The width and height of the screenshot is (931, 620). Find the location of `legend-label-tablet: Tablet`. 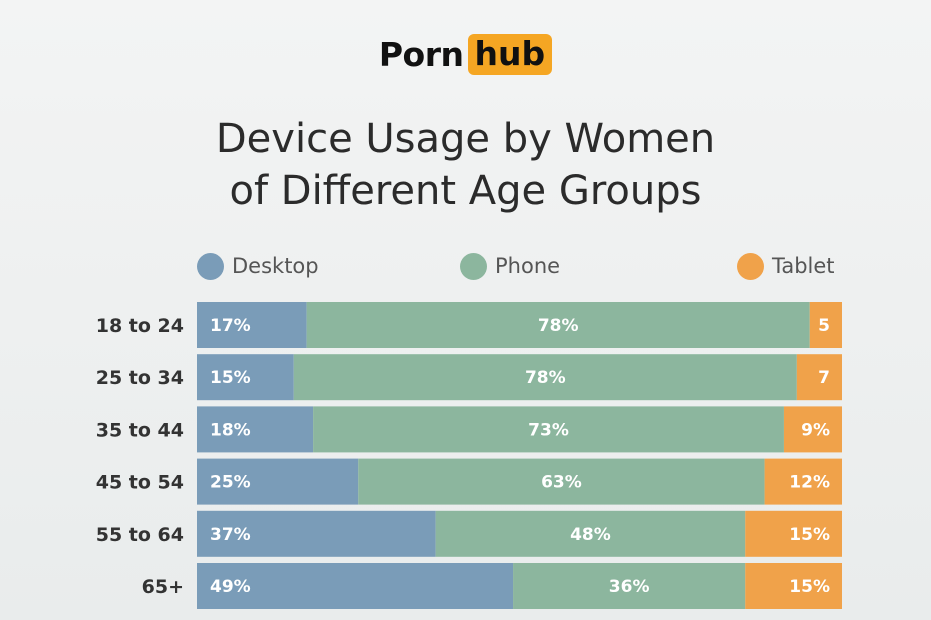

legend-label-tablet: Tablet is located at coordinates (803, 266).